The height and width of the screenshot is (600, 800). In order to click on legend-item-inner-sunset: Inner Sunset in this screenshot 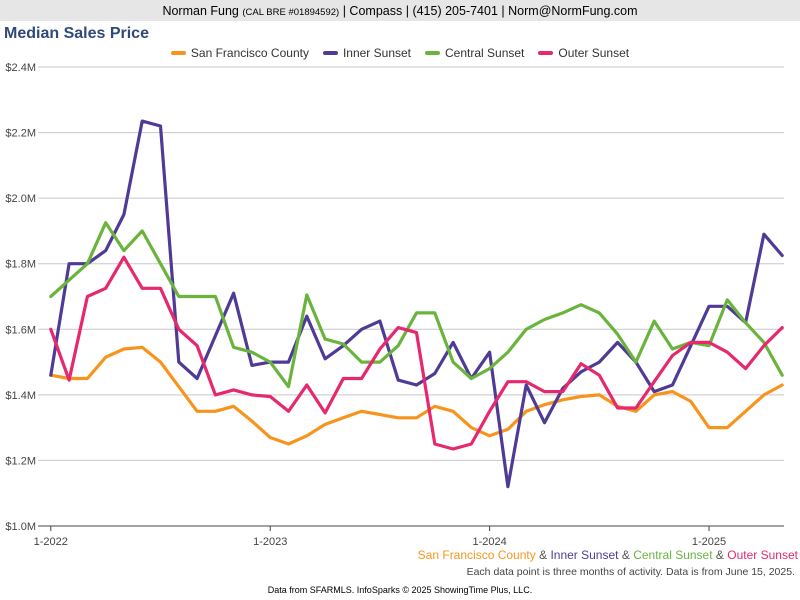, I will do `click(366, 53)`.